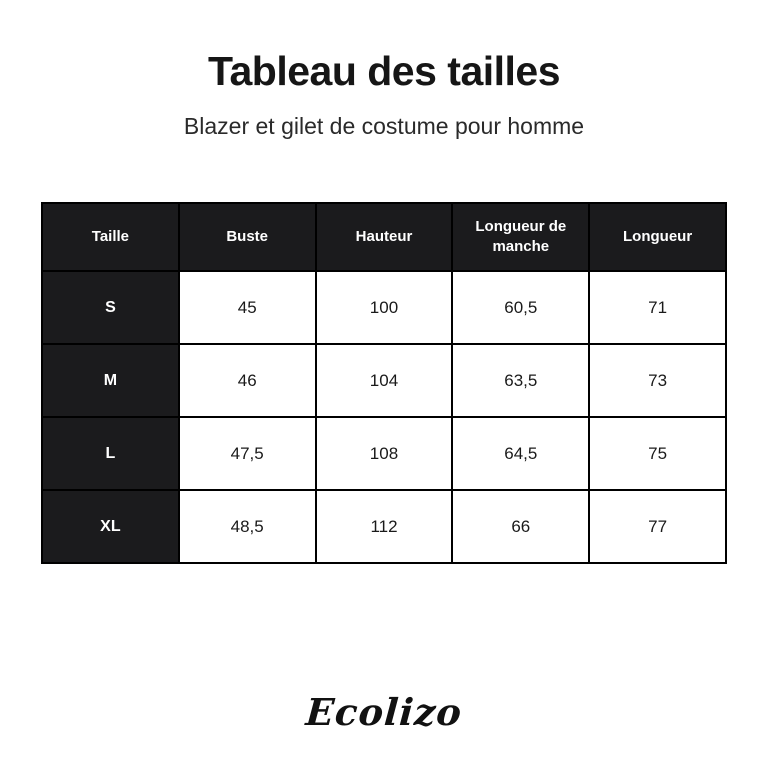  I want to click on cell-hauteur: 108, so click(384, 453).